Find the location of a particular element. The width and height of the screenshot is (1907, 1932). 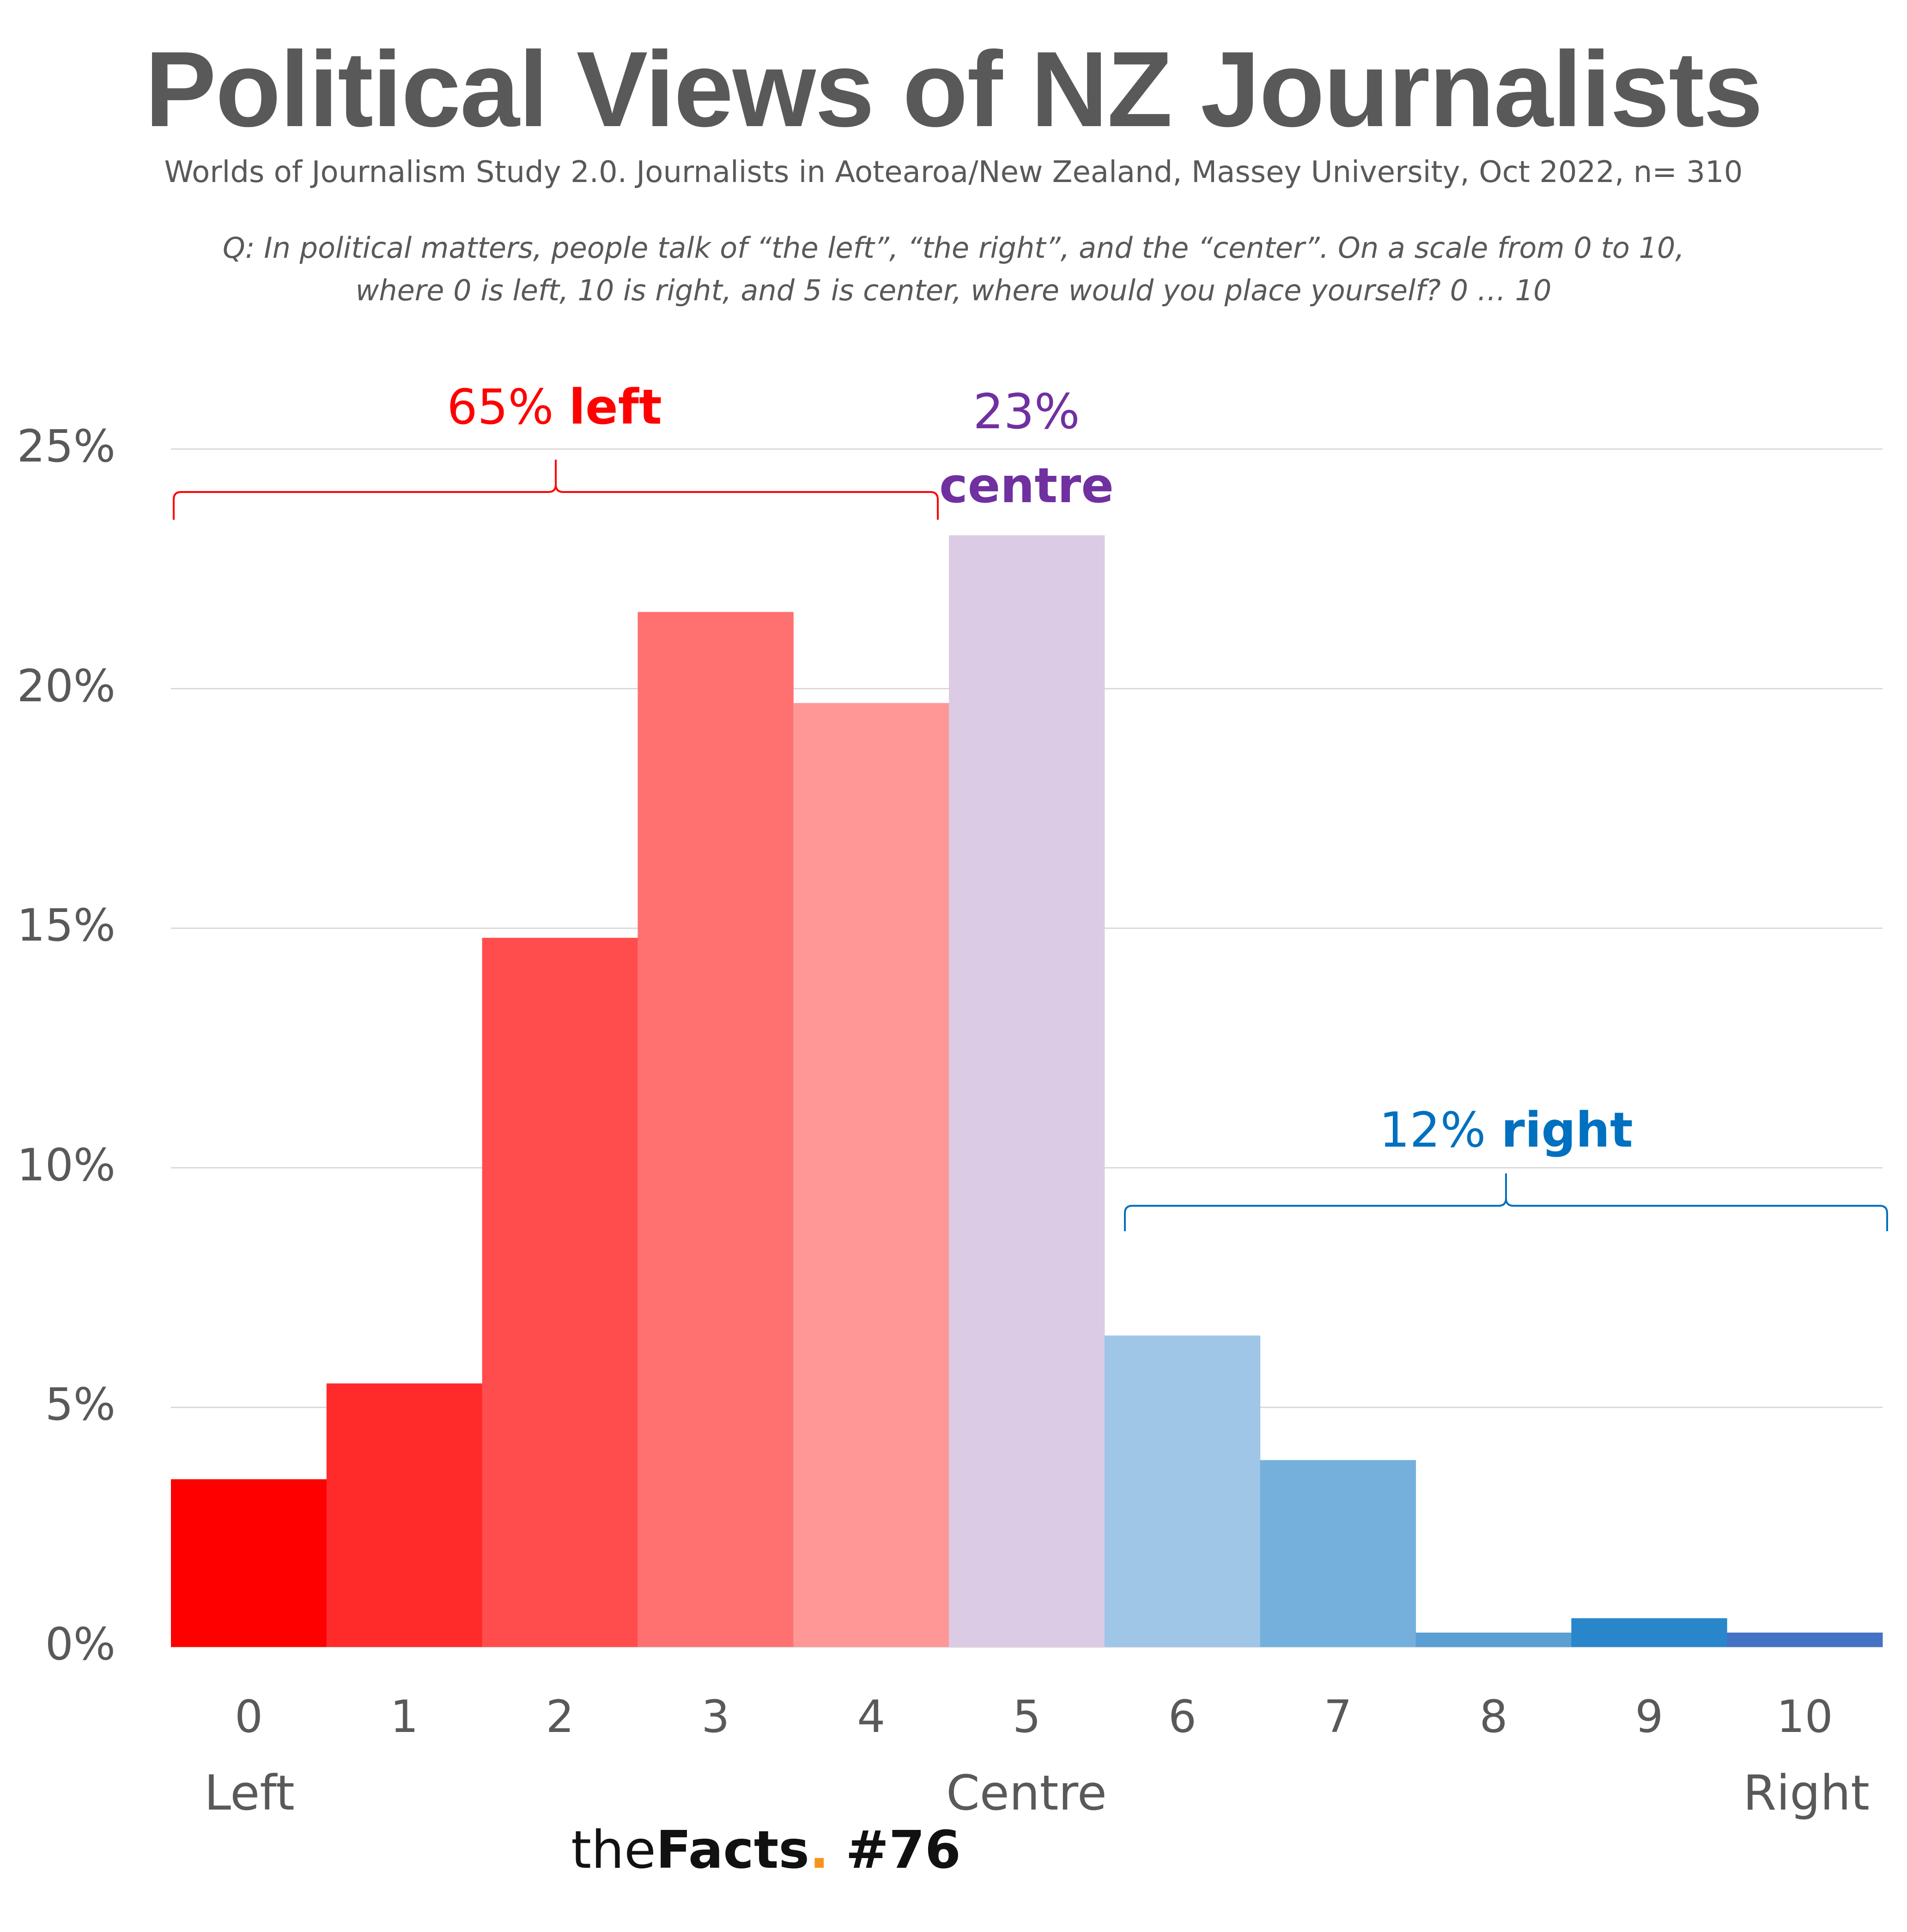

right-brace is located at coordinates (1506, 1214).